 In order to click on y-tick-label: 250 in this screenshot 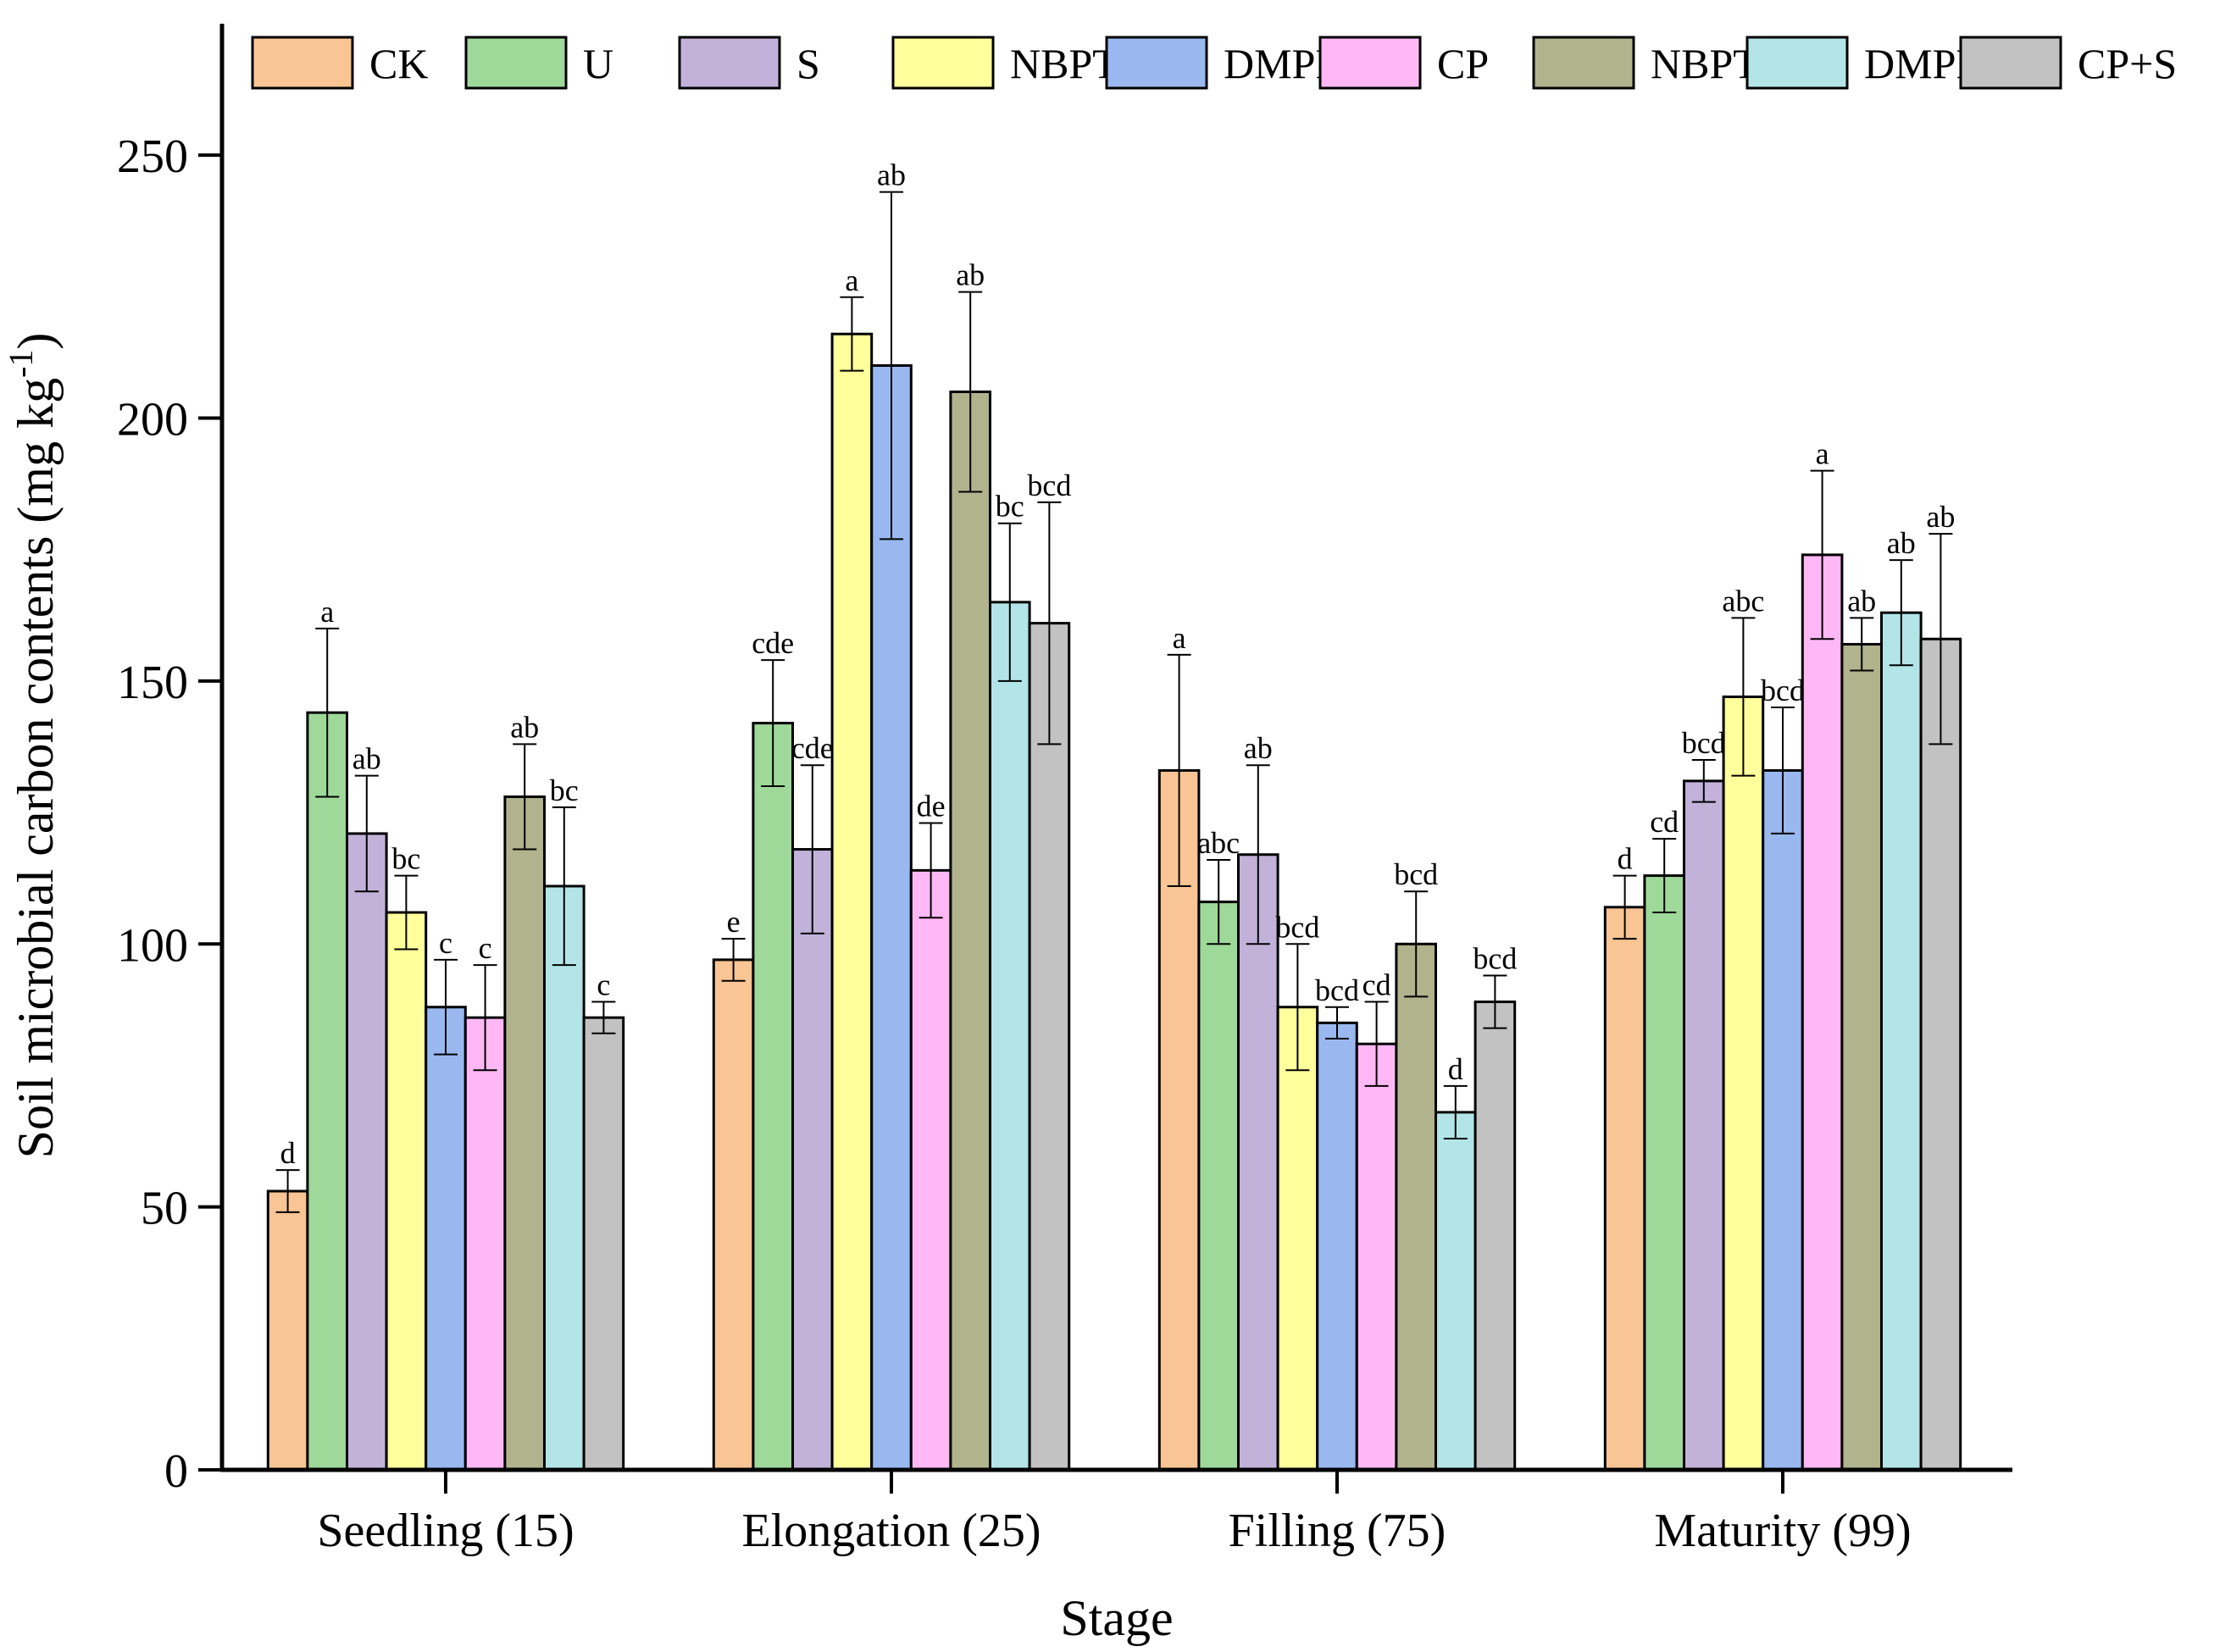, I will do `click(153, 156)`.